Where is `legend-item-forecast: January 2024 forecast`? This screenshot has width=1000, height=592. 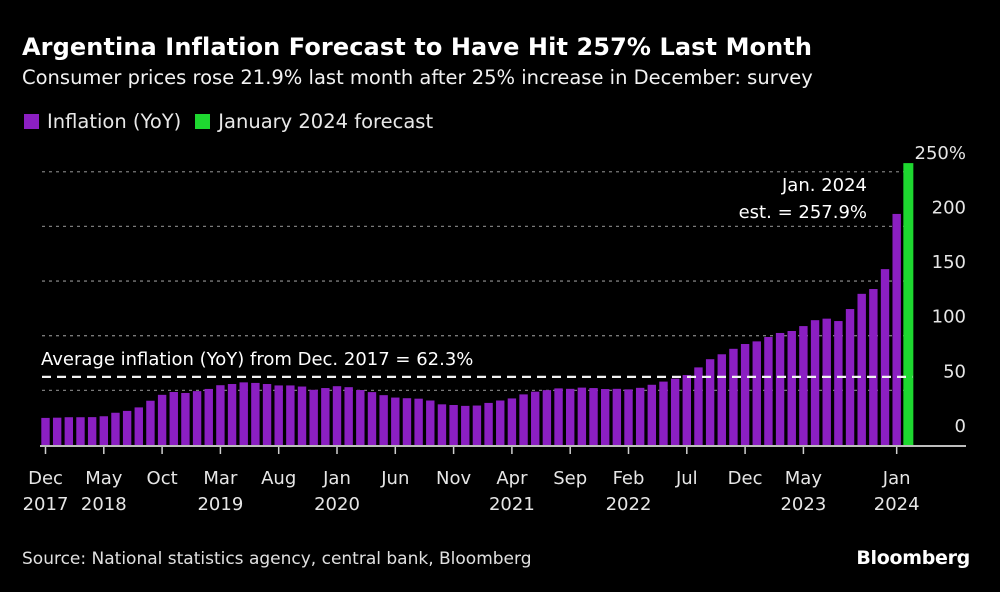
legend-item-forecast: January 2024 forecast is located at coordinates (314, 121).